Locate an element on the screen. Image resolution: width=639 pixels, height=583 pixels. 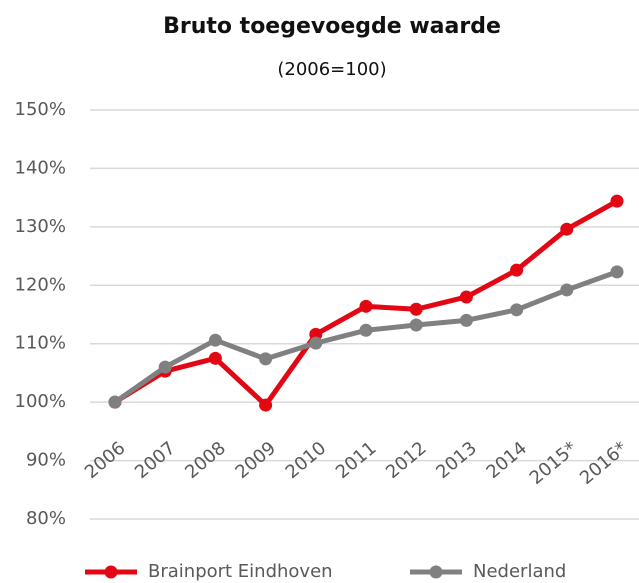
y-tick-label: 140% is located at coordinates (40, 167).